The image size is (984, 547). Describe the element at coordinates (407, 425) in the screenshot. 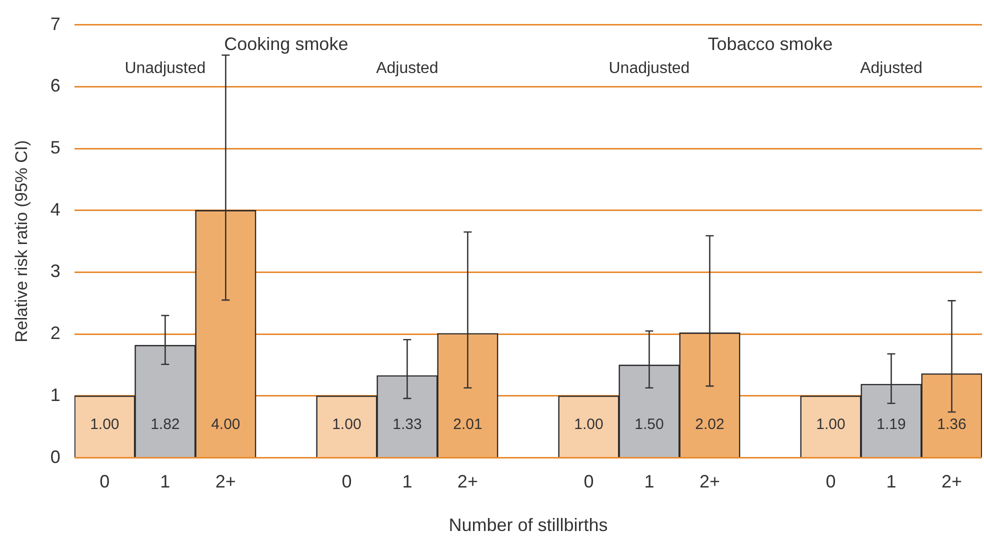

I see `data-label: 1.33` at that location.